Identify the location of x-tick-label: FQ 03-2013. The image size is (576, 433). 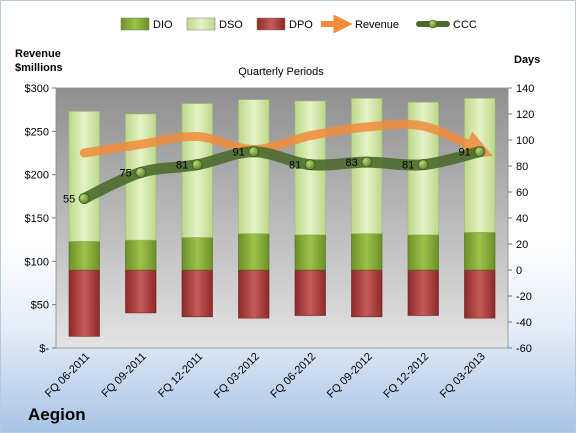
(463, 376).